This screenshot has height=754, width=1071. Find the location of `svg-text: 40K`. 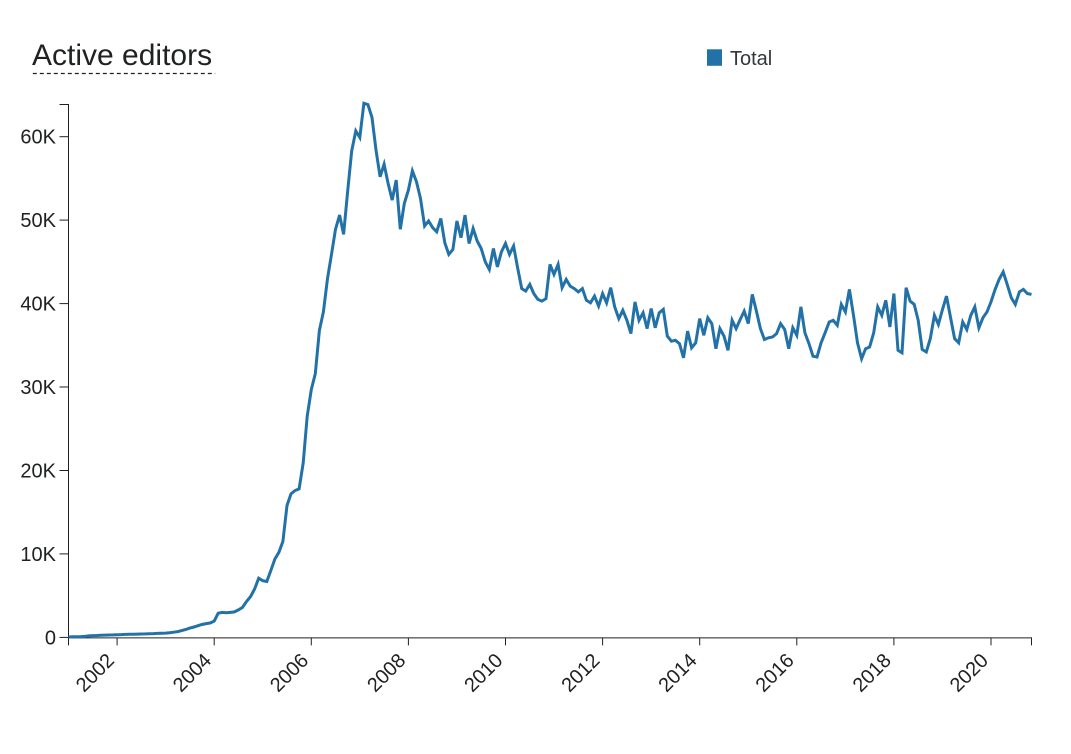

svg-text: 40K is located at coordinates (38, 305).